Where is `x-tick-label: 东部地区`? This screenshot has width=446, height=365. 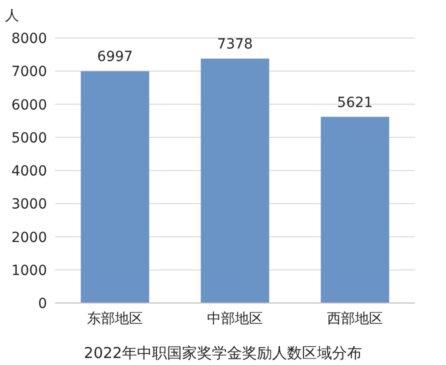
x-tick-label: 东部地区 is located at coordinates (115, 319).